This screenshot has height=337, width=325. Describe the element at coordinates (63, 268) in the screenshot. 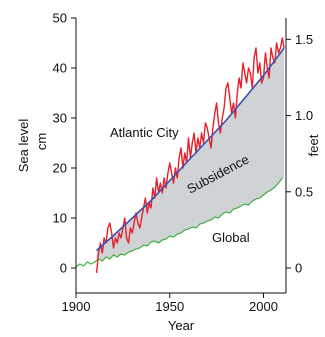

I see `y-left-tick-label: 0` at that location.